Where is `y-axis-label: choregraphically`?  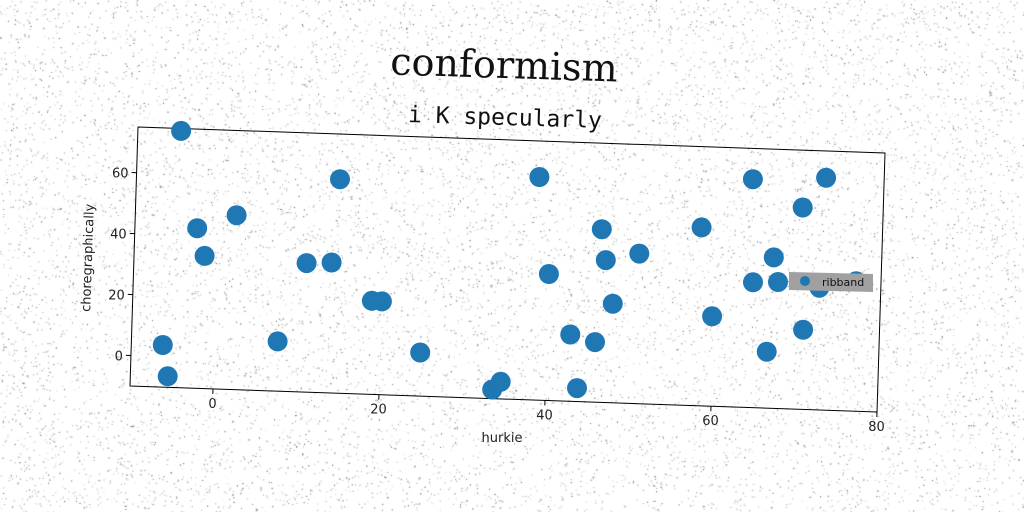
y-axis-label: choregraphically is located at coordinates (88, 257).